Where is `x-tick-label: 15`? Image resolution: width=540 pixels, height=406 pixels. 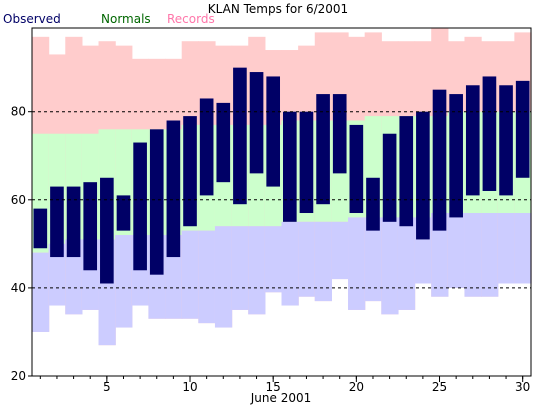 x-tick-label: 15 is located at coordinates (273, 387).